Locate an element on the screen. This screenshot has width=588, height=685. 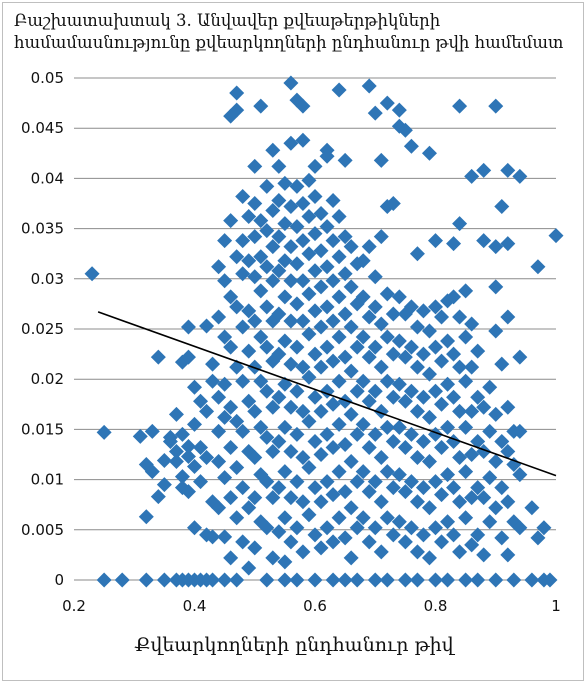
x-tick-label: 0.6 is located at coordinates (315, 606).